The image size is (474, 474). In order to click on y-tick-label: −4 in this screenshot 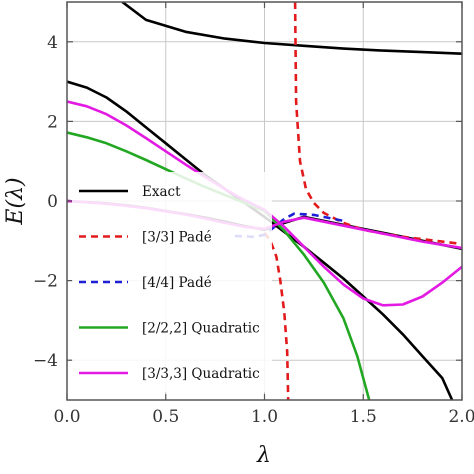, I will do `click(45, 361)`.